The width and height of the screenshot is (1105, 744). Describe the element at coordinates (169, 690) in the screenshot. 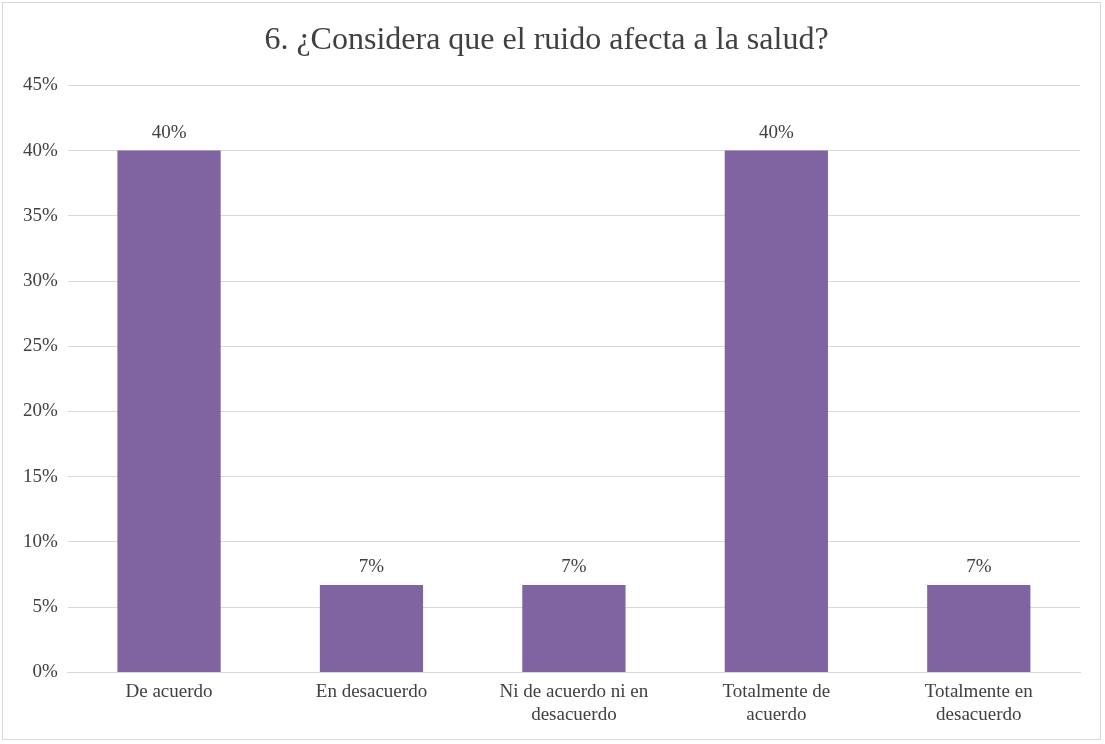

I see `x-tick-label: De acuerdo` at that location.